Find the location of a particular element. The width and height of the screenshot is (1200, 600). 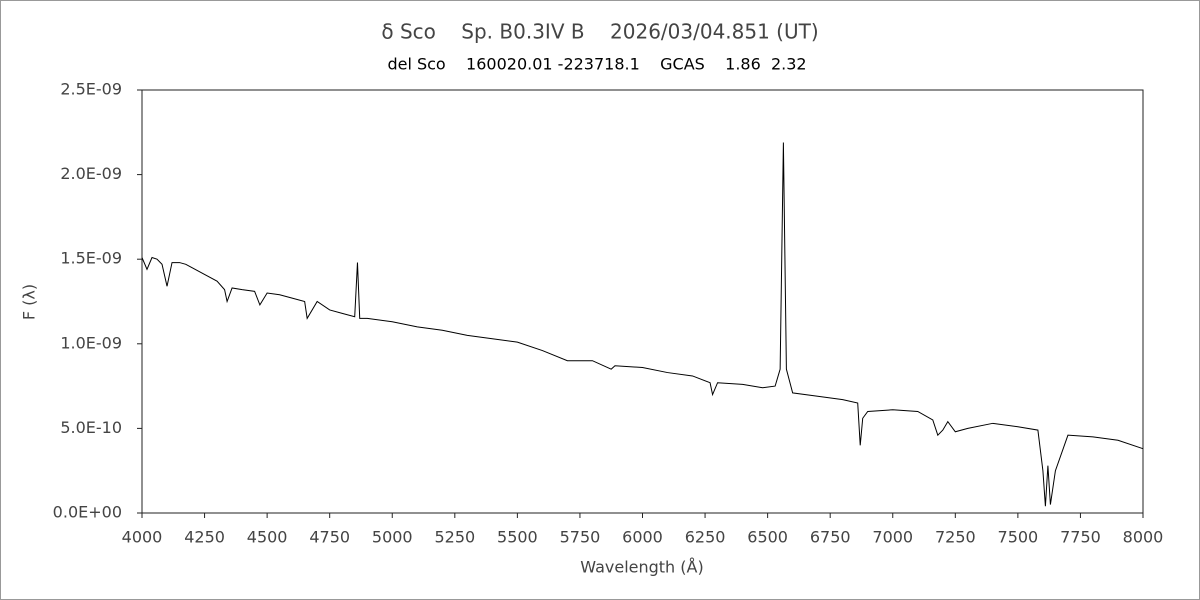

x-tick-label: 4250 is located at coordinates (204, 537).